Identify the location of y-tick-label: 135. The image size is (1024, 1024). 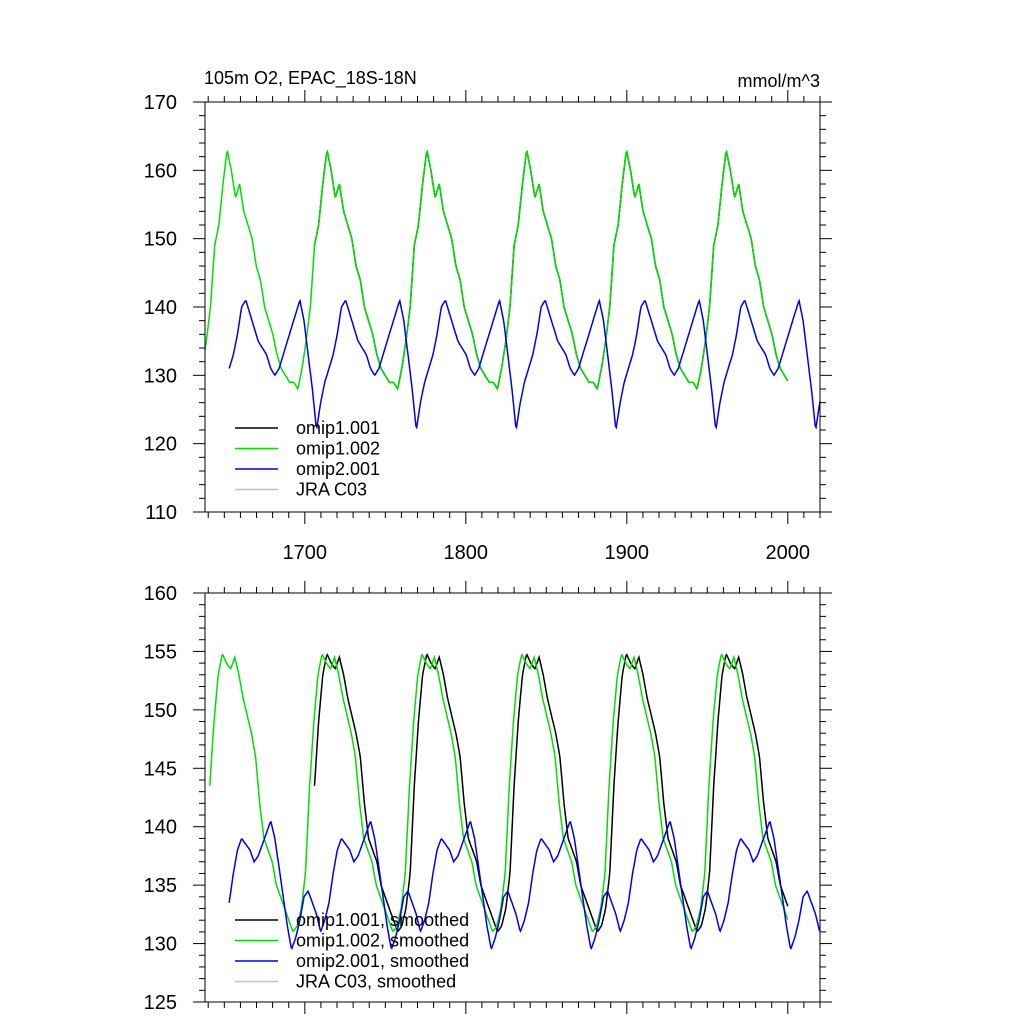
(160, 886).